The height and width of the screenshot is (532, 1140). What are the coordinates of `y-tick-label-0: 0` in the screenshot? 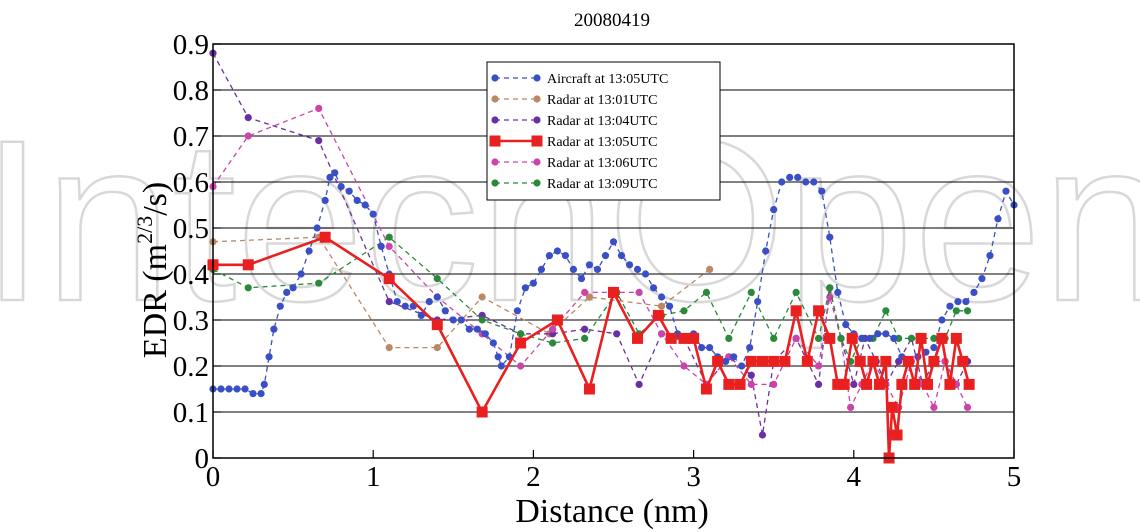 It's located at (202, 459).